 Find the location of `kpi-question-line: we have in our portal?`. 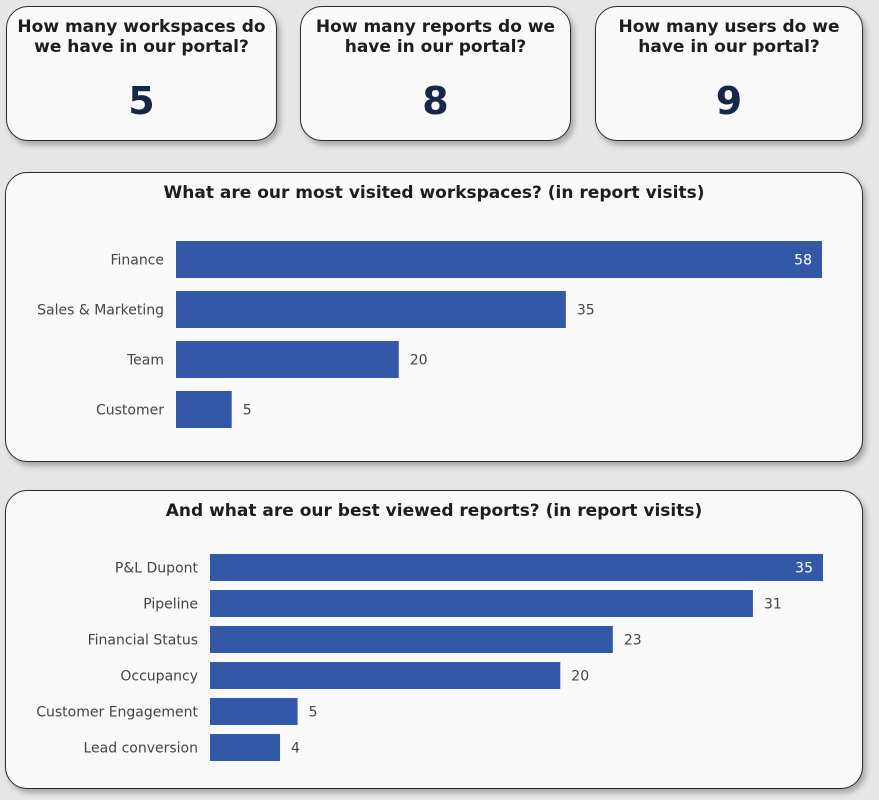

kpi-question-line: we have in our portal? is located at coordinates (141, 47).